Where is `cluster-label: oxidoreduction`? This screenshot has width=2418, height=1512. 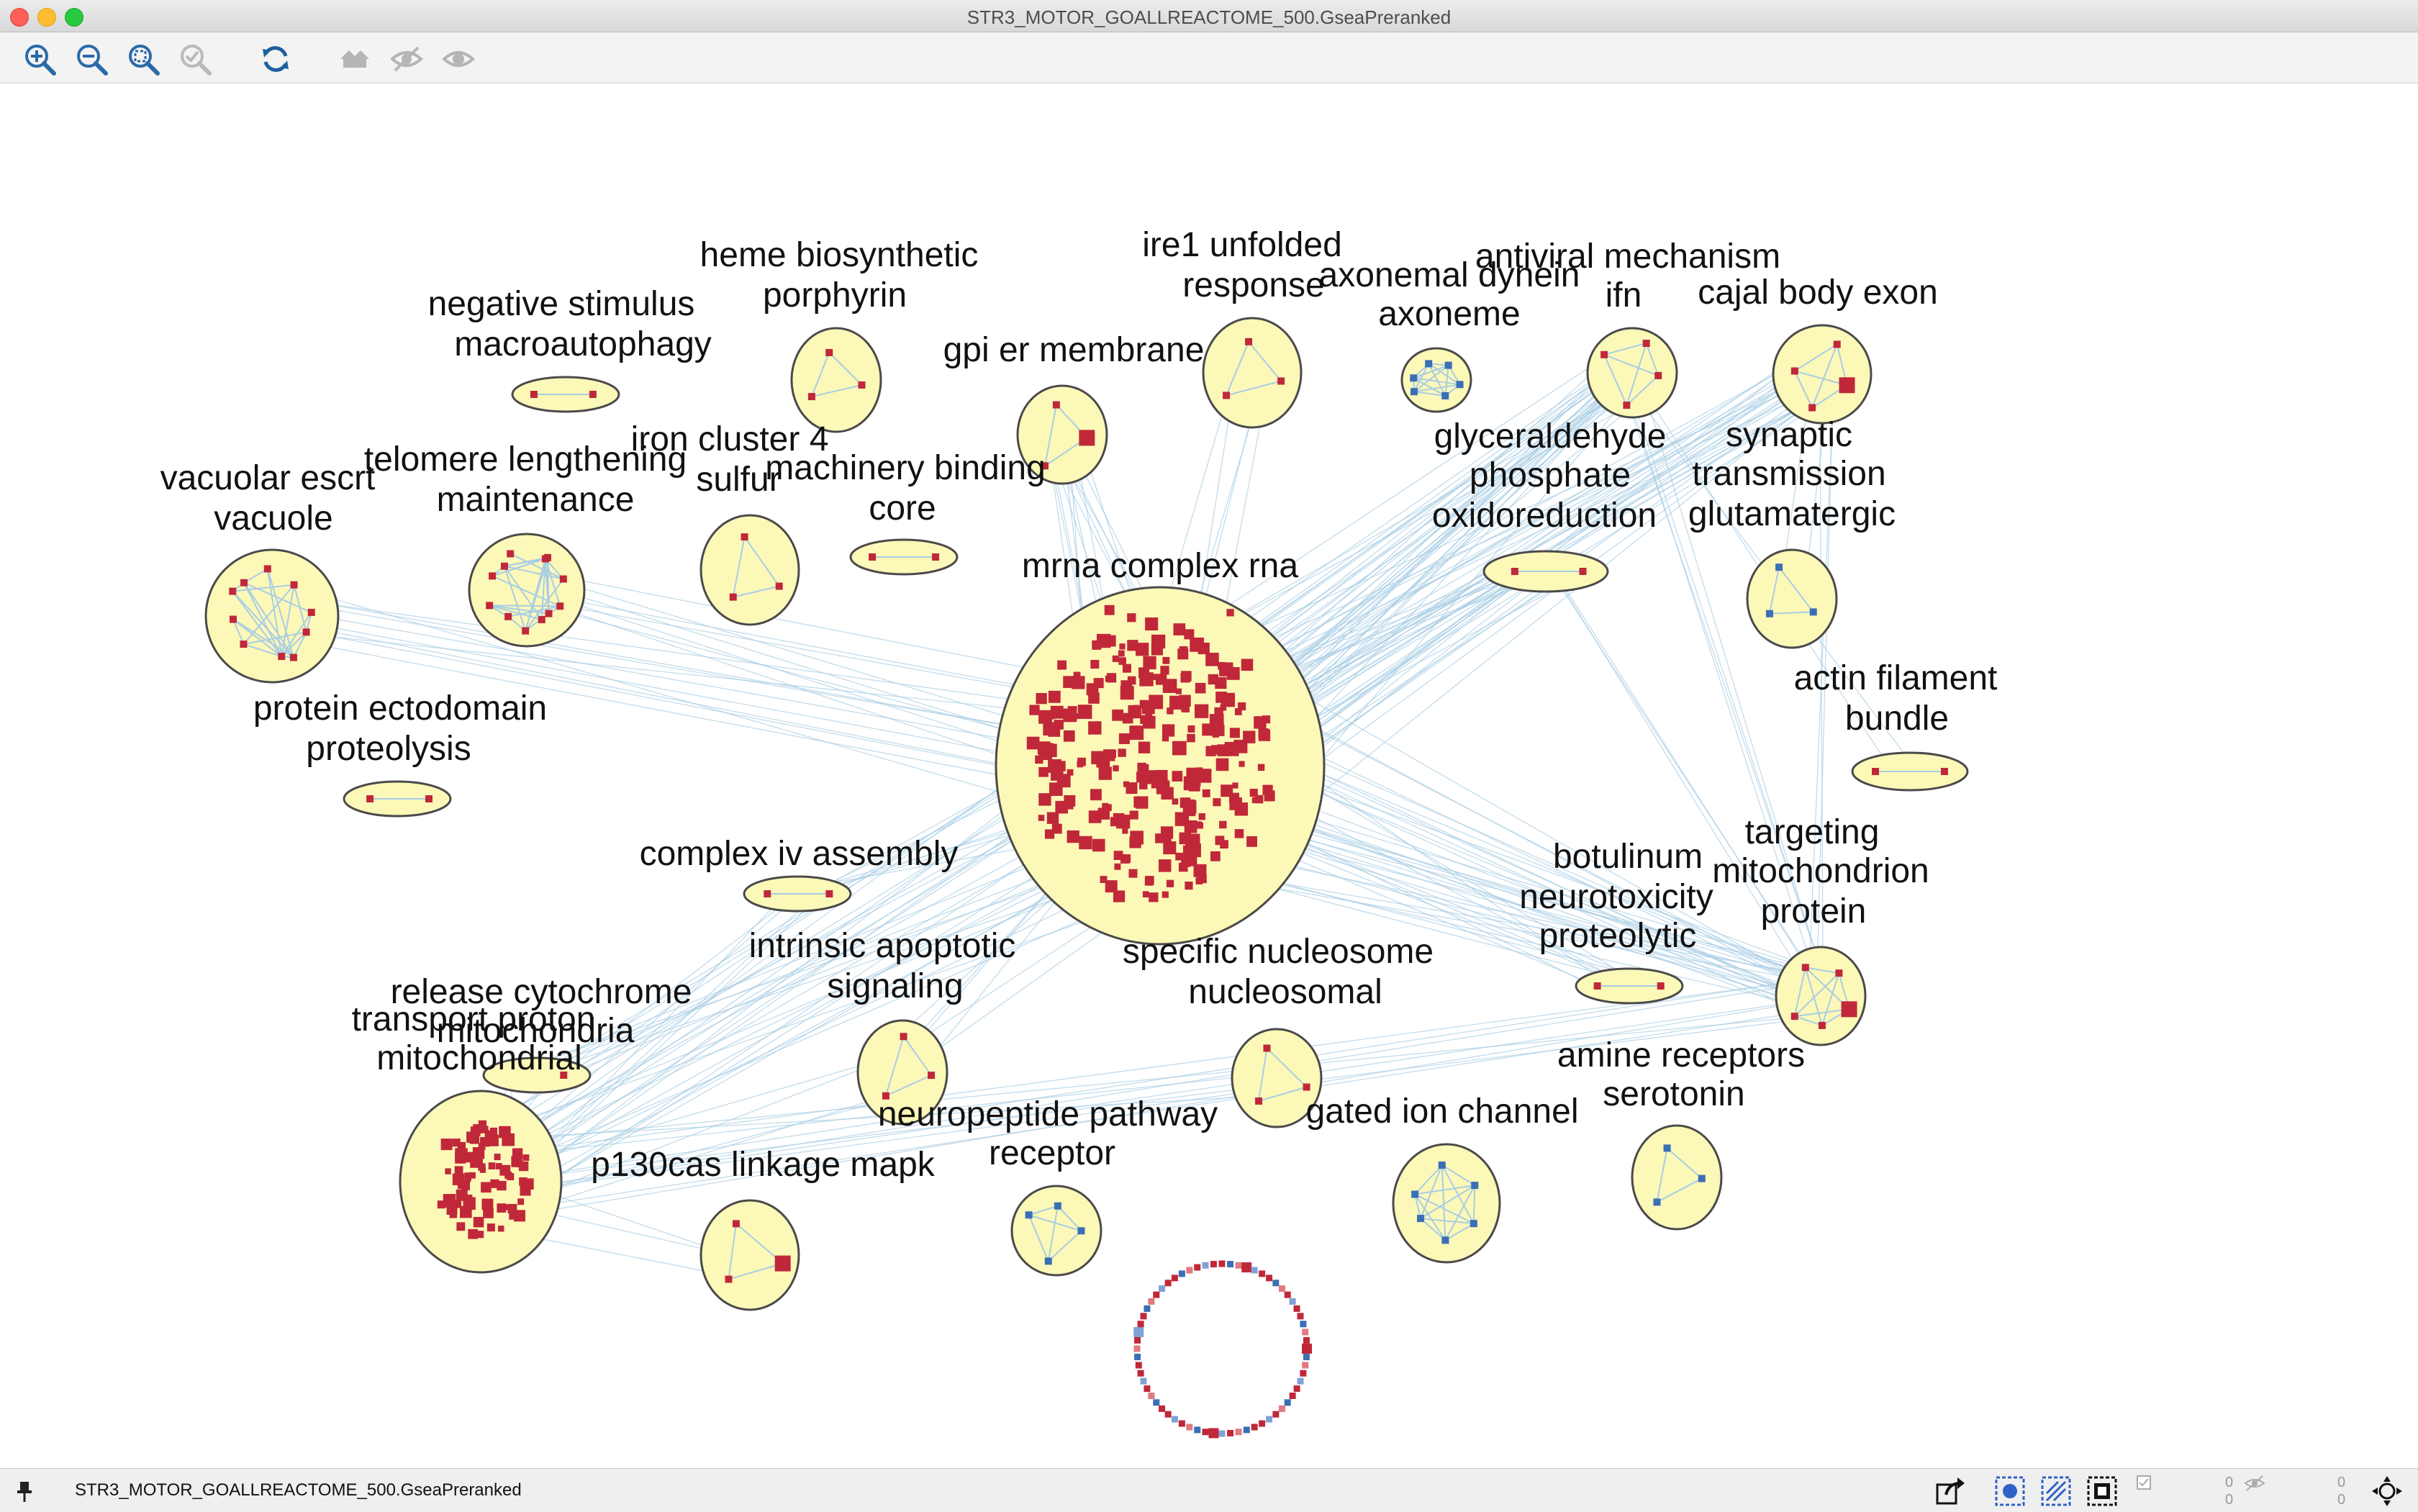 cluster-label: oxidoreduction is located at coordinates (1544, 516).